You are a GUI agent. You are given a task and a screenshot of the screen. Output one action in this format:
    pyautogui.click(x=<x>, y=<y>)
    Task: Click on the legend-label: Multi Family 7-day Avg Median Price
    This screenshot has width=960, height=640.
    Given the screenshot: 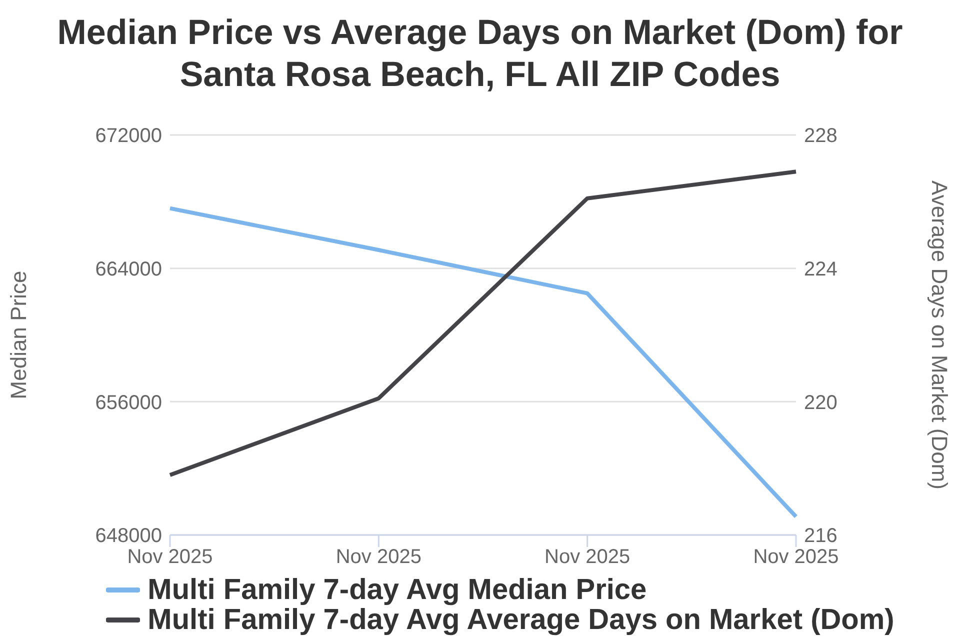 What is the action you would take?
    pyautogui.click(x=397, y=590)
    